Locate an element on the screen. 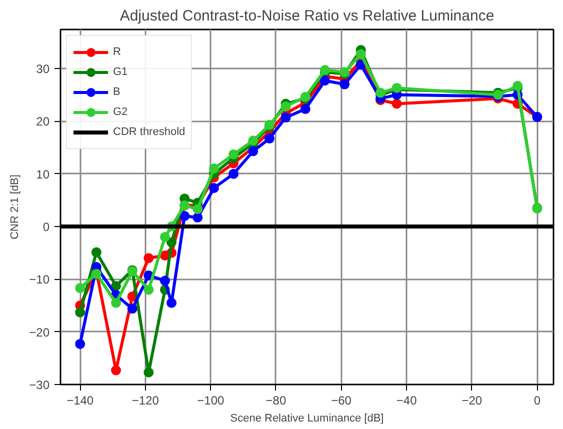 This screenshot has width=563, height=429. legend-label: B is located at coordinates (117, 92).